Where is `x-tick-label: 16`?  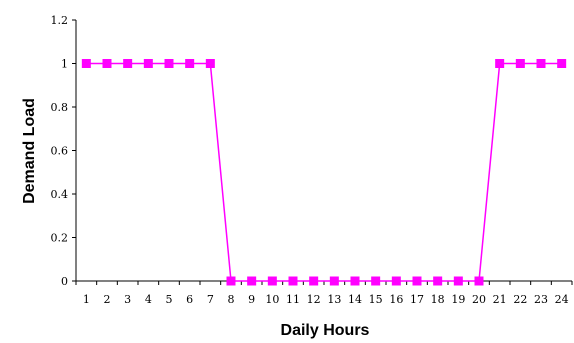 x-tick-label: 16 is located at coordinates (396, 299).